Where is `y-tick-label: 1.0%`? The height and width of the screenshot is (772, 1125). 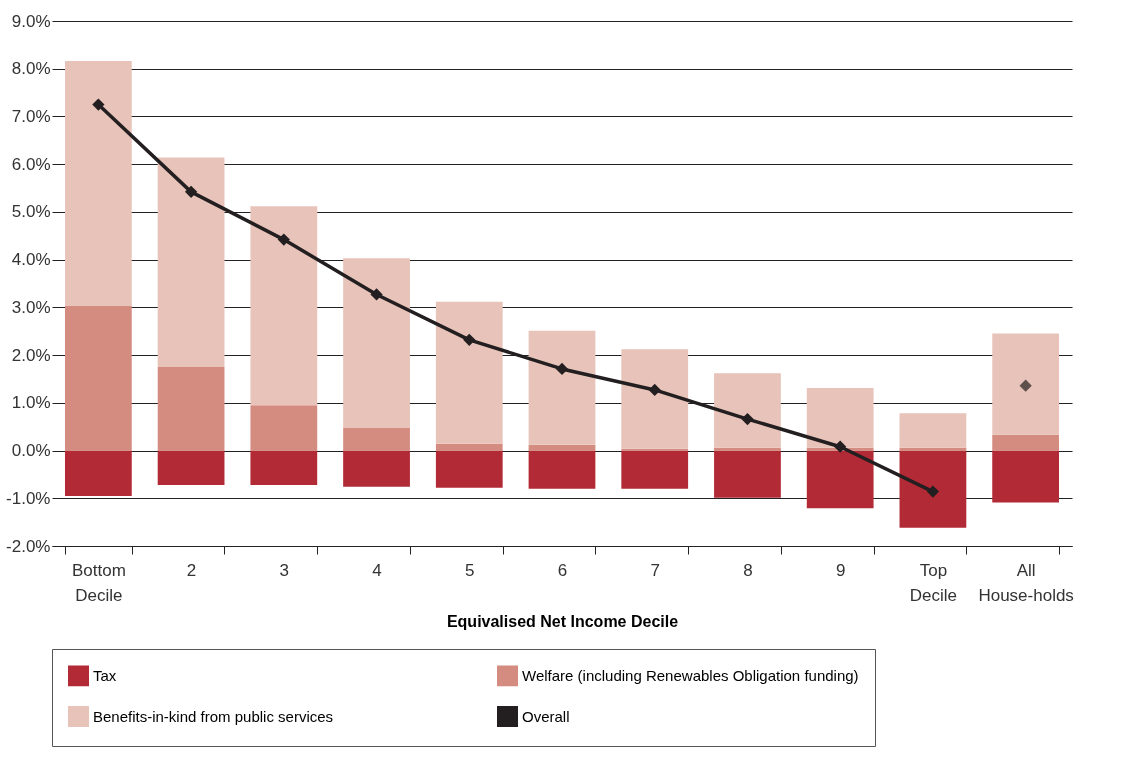
y-tick-label: 1.0% is located at coordinates (31, 403).